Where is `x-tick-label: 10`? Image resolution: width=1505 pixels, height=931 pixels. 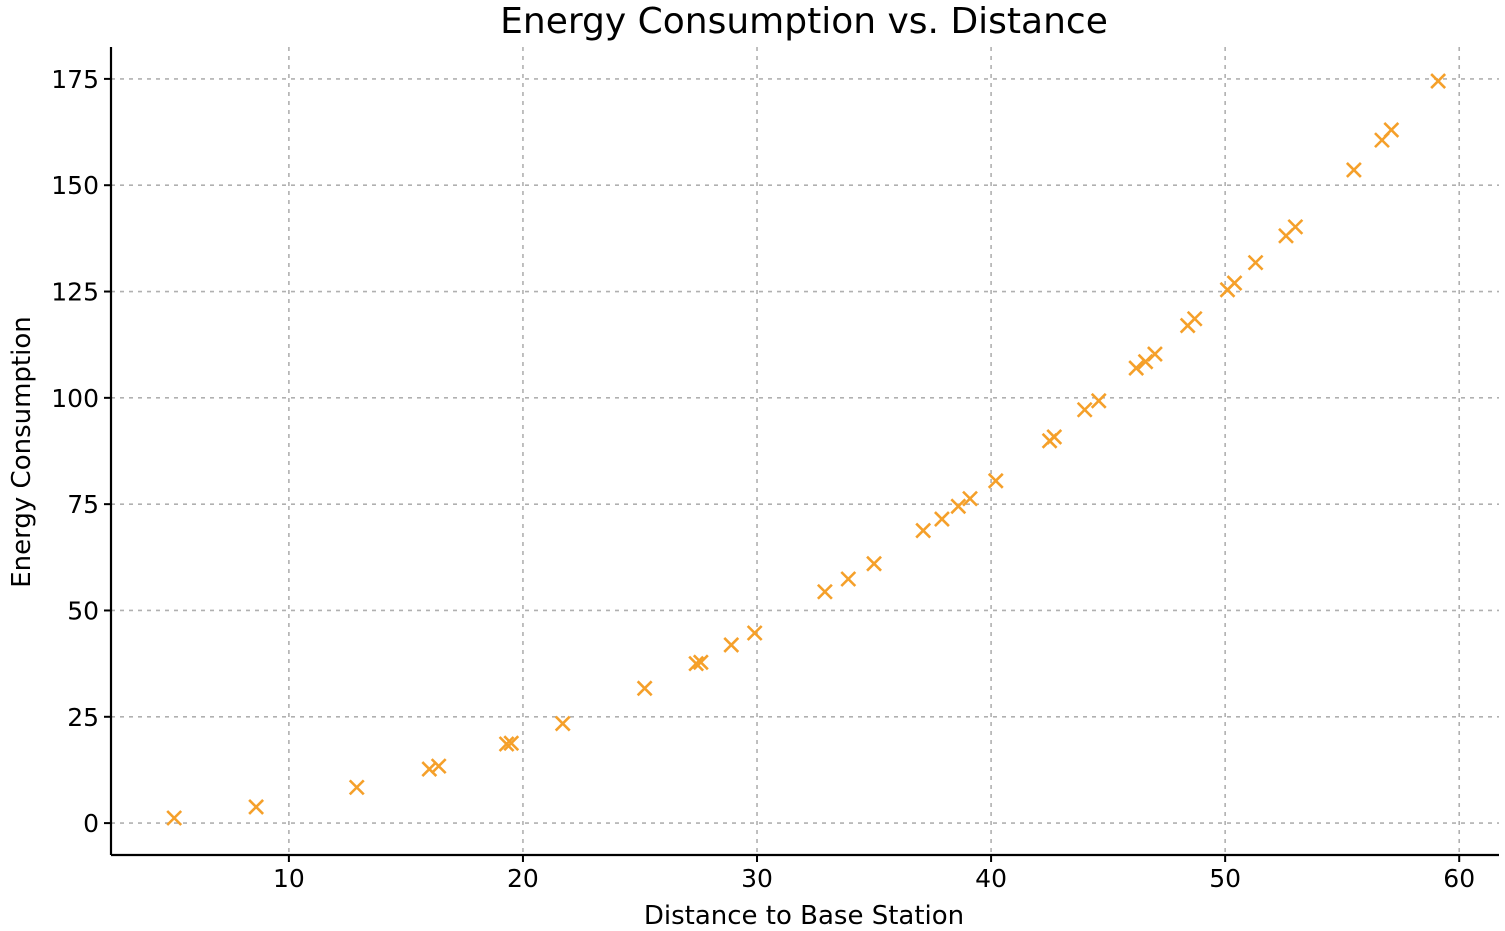
x-tick-label: 10 is located at coordinates (289, 878).